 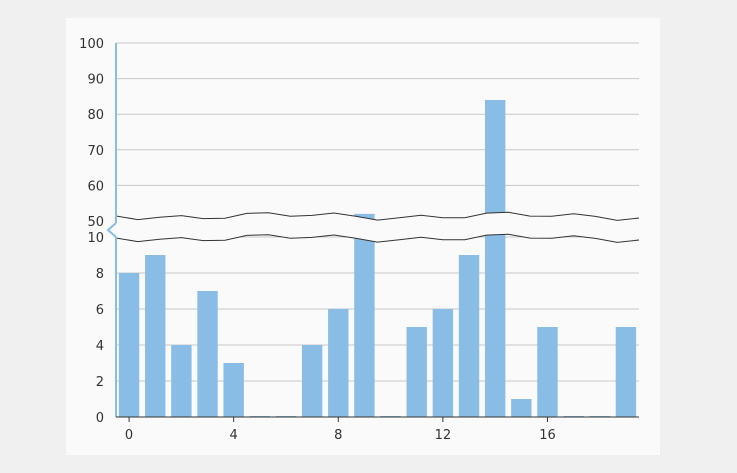 What do you see at coordinates (95, 222) in the screenshot?
I see `y-tick-label-50: 50` at bounding box center [95, 222].